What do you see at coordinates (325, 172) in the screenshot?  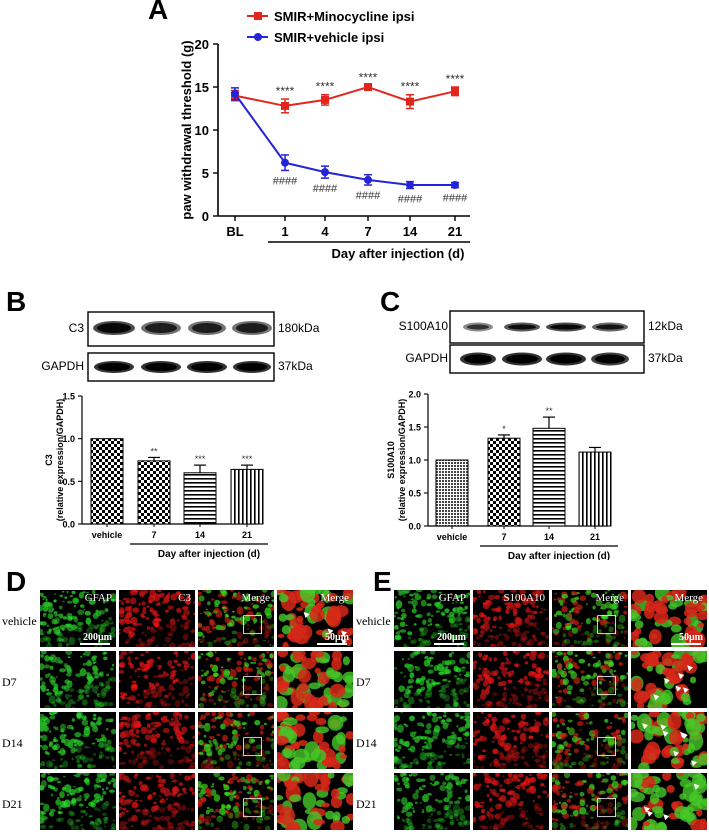 I see `point-a-circle` at bounding box center [325, 172].